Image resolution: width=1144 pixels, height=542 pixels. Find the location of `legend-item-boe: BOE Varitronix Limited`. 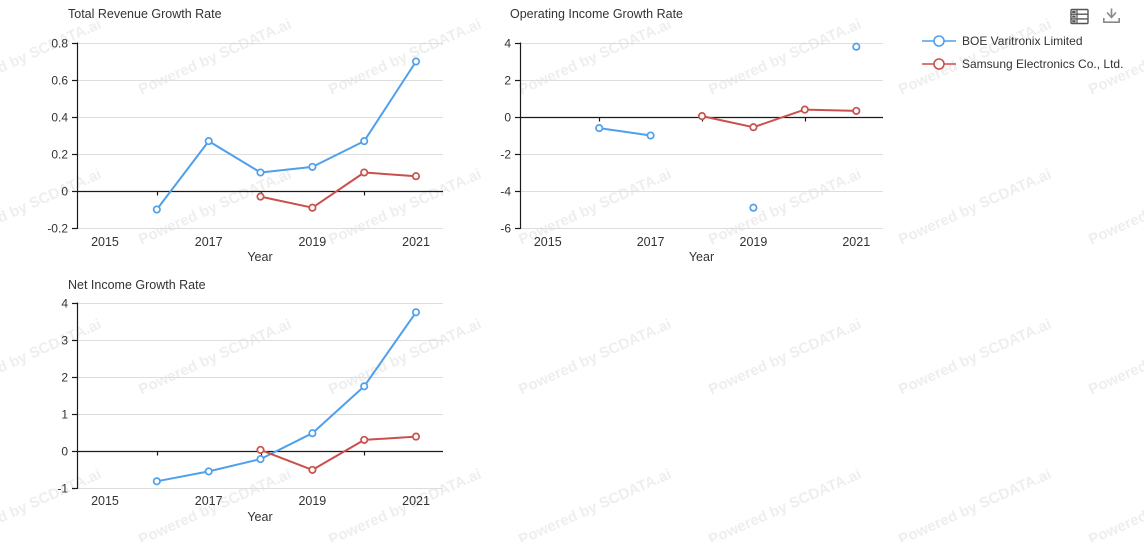

legend-item-boe: BOE Varitronix Limited is located at coordinates (1022, 41).